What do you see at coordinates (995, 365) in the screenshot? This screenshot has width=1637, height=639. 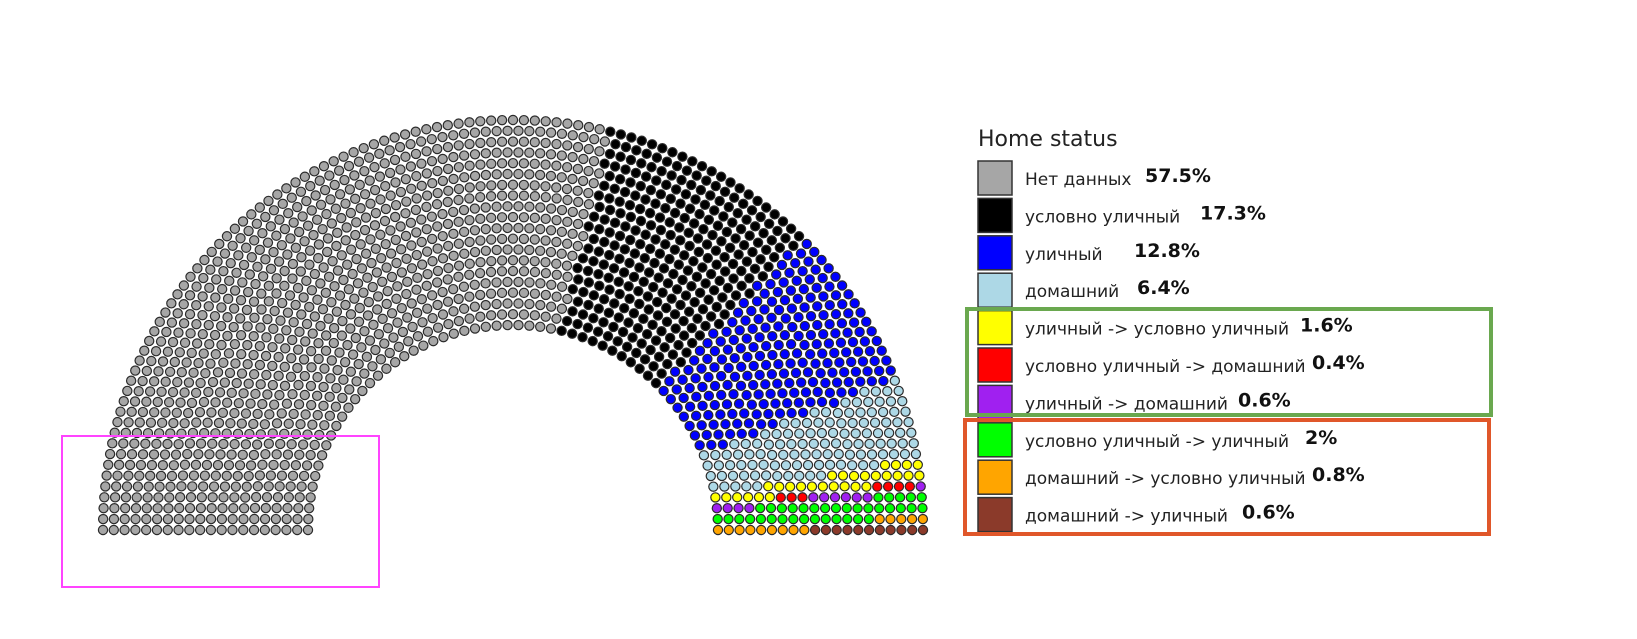 I see `legend-swatch` at bounding box center [995, 365].